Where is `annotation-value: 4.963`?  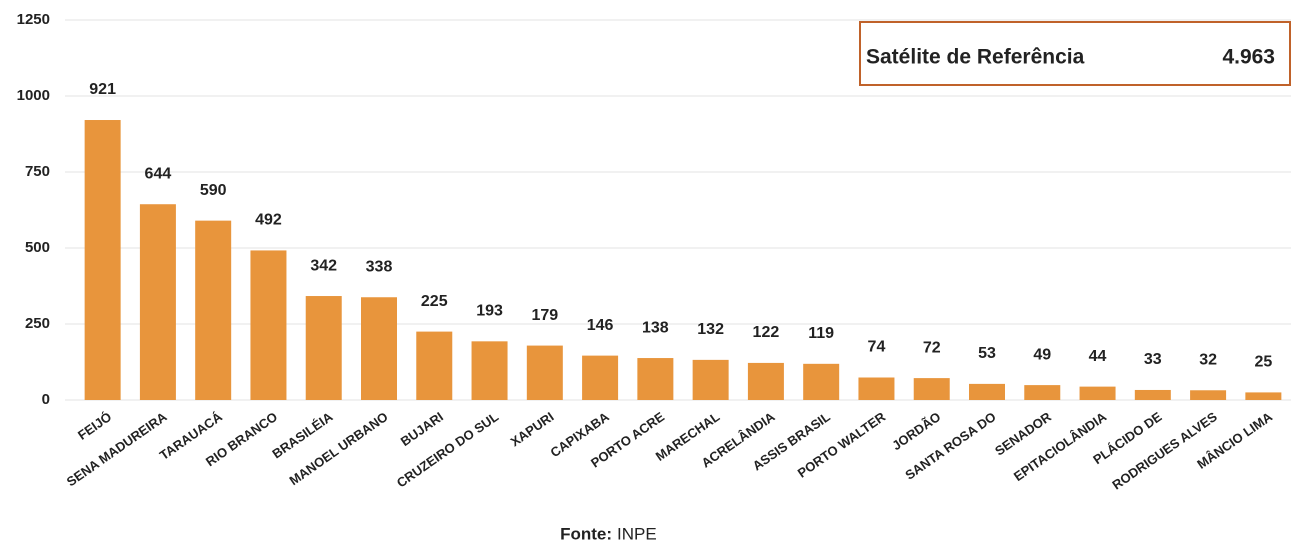
annotation-value: 4.963 is located at coordinates (1248, 57).